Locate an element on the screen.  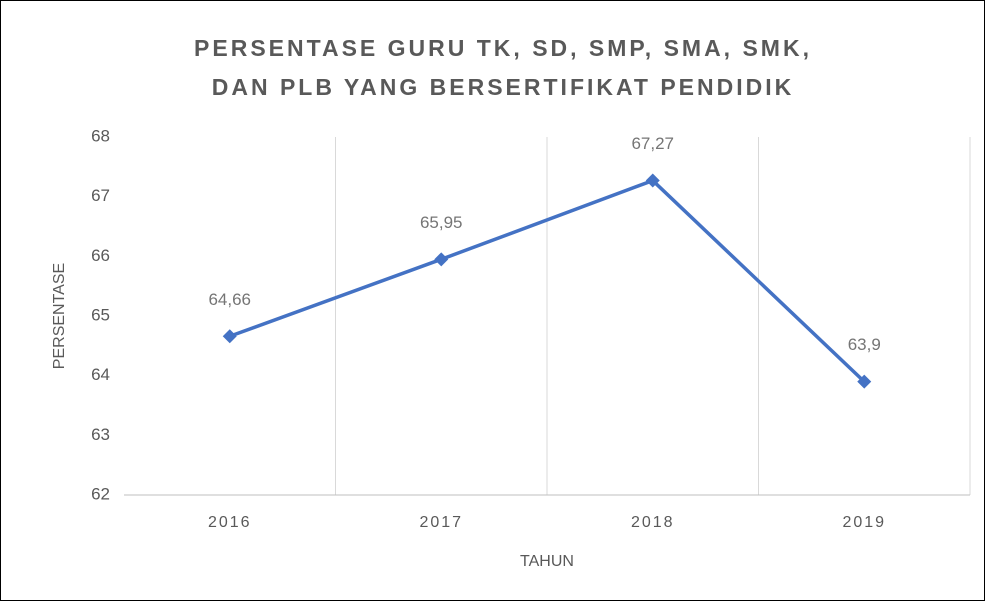
y-tick-label: 63 is located at coordinates (100, 434).